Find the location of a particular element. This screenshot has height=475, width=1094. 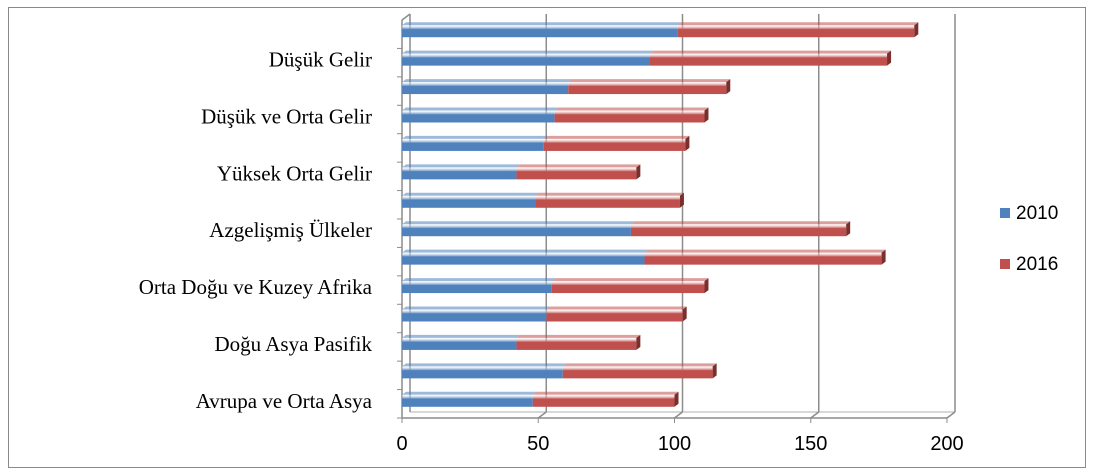

category-label: Orta Doğu ve Kuzey Afrika is located at coordinates (256, 287).